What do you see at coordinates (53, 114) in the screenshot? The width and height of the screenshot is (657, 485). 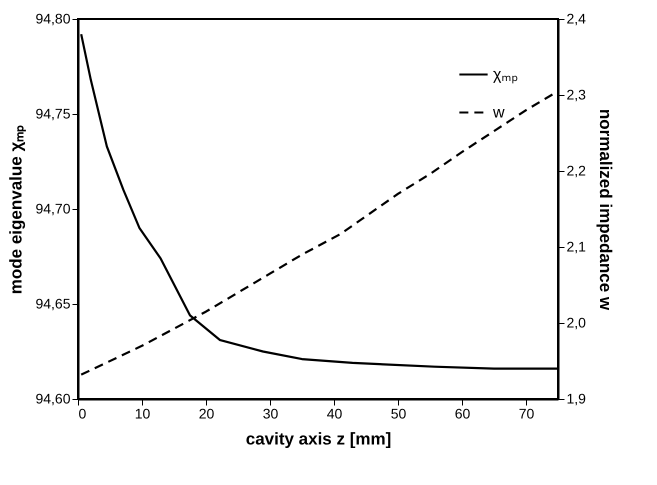 I see `y-tick-label: 94,75` at bounding box center [53, 114].